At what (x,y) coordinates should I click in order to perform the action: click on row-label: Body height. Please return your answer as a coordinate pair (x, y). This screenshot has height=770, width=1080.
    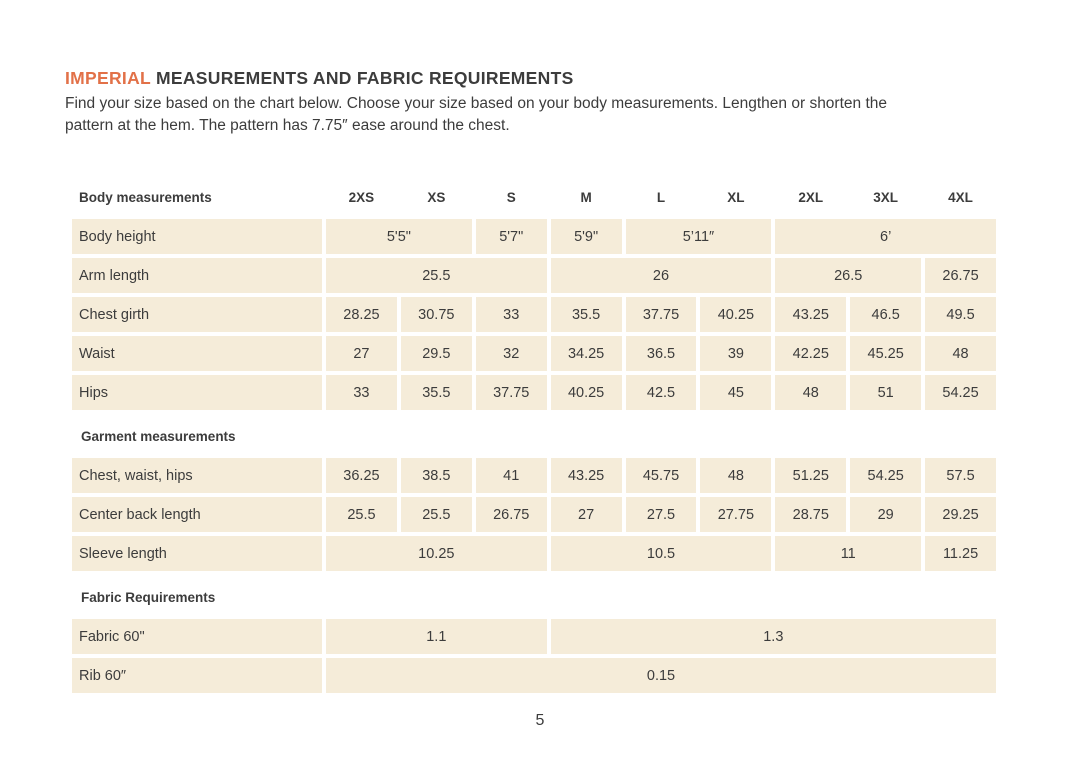
    Looking at the image, I should click on (197, 236).